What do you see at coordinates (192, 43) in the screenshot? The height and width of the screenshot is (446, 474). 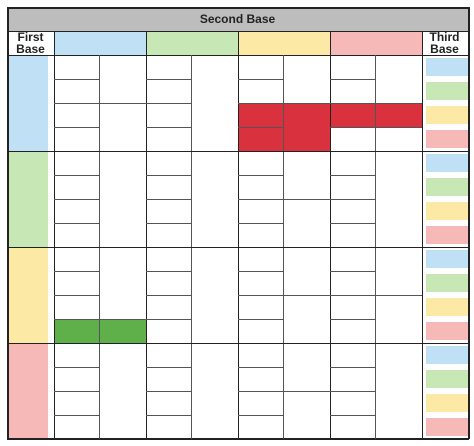 I see `second-base-c-swatch` at bounding box center [192, 43].